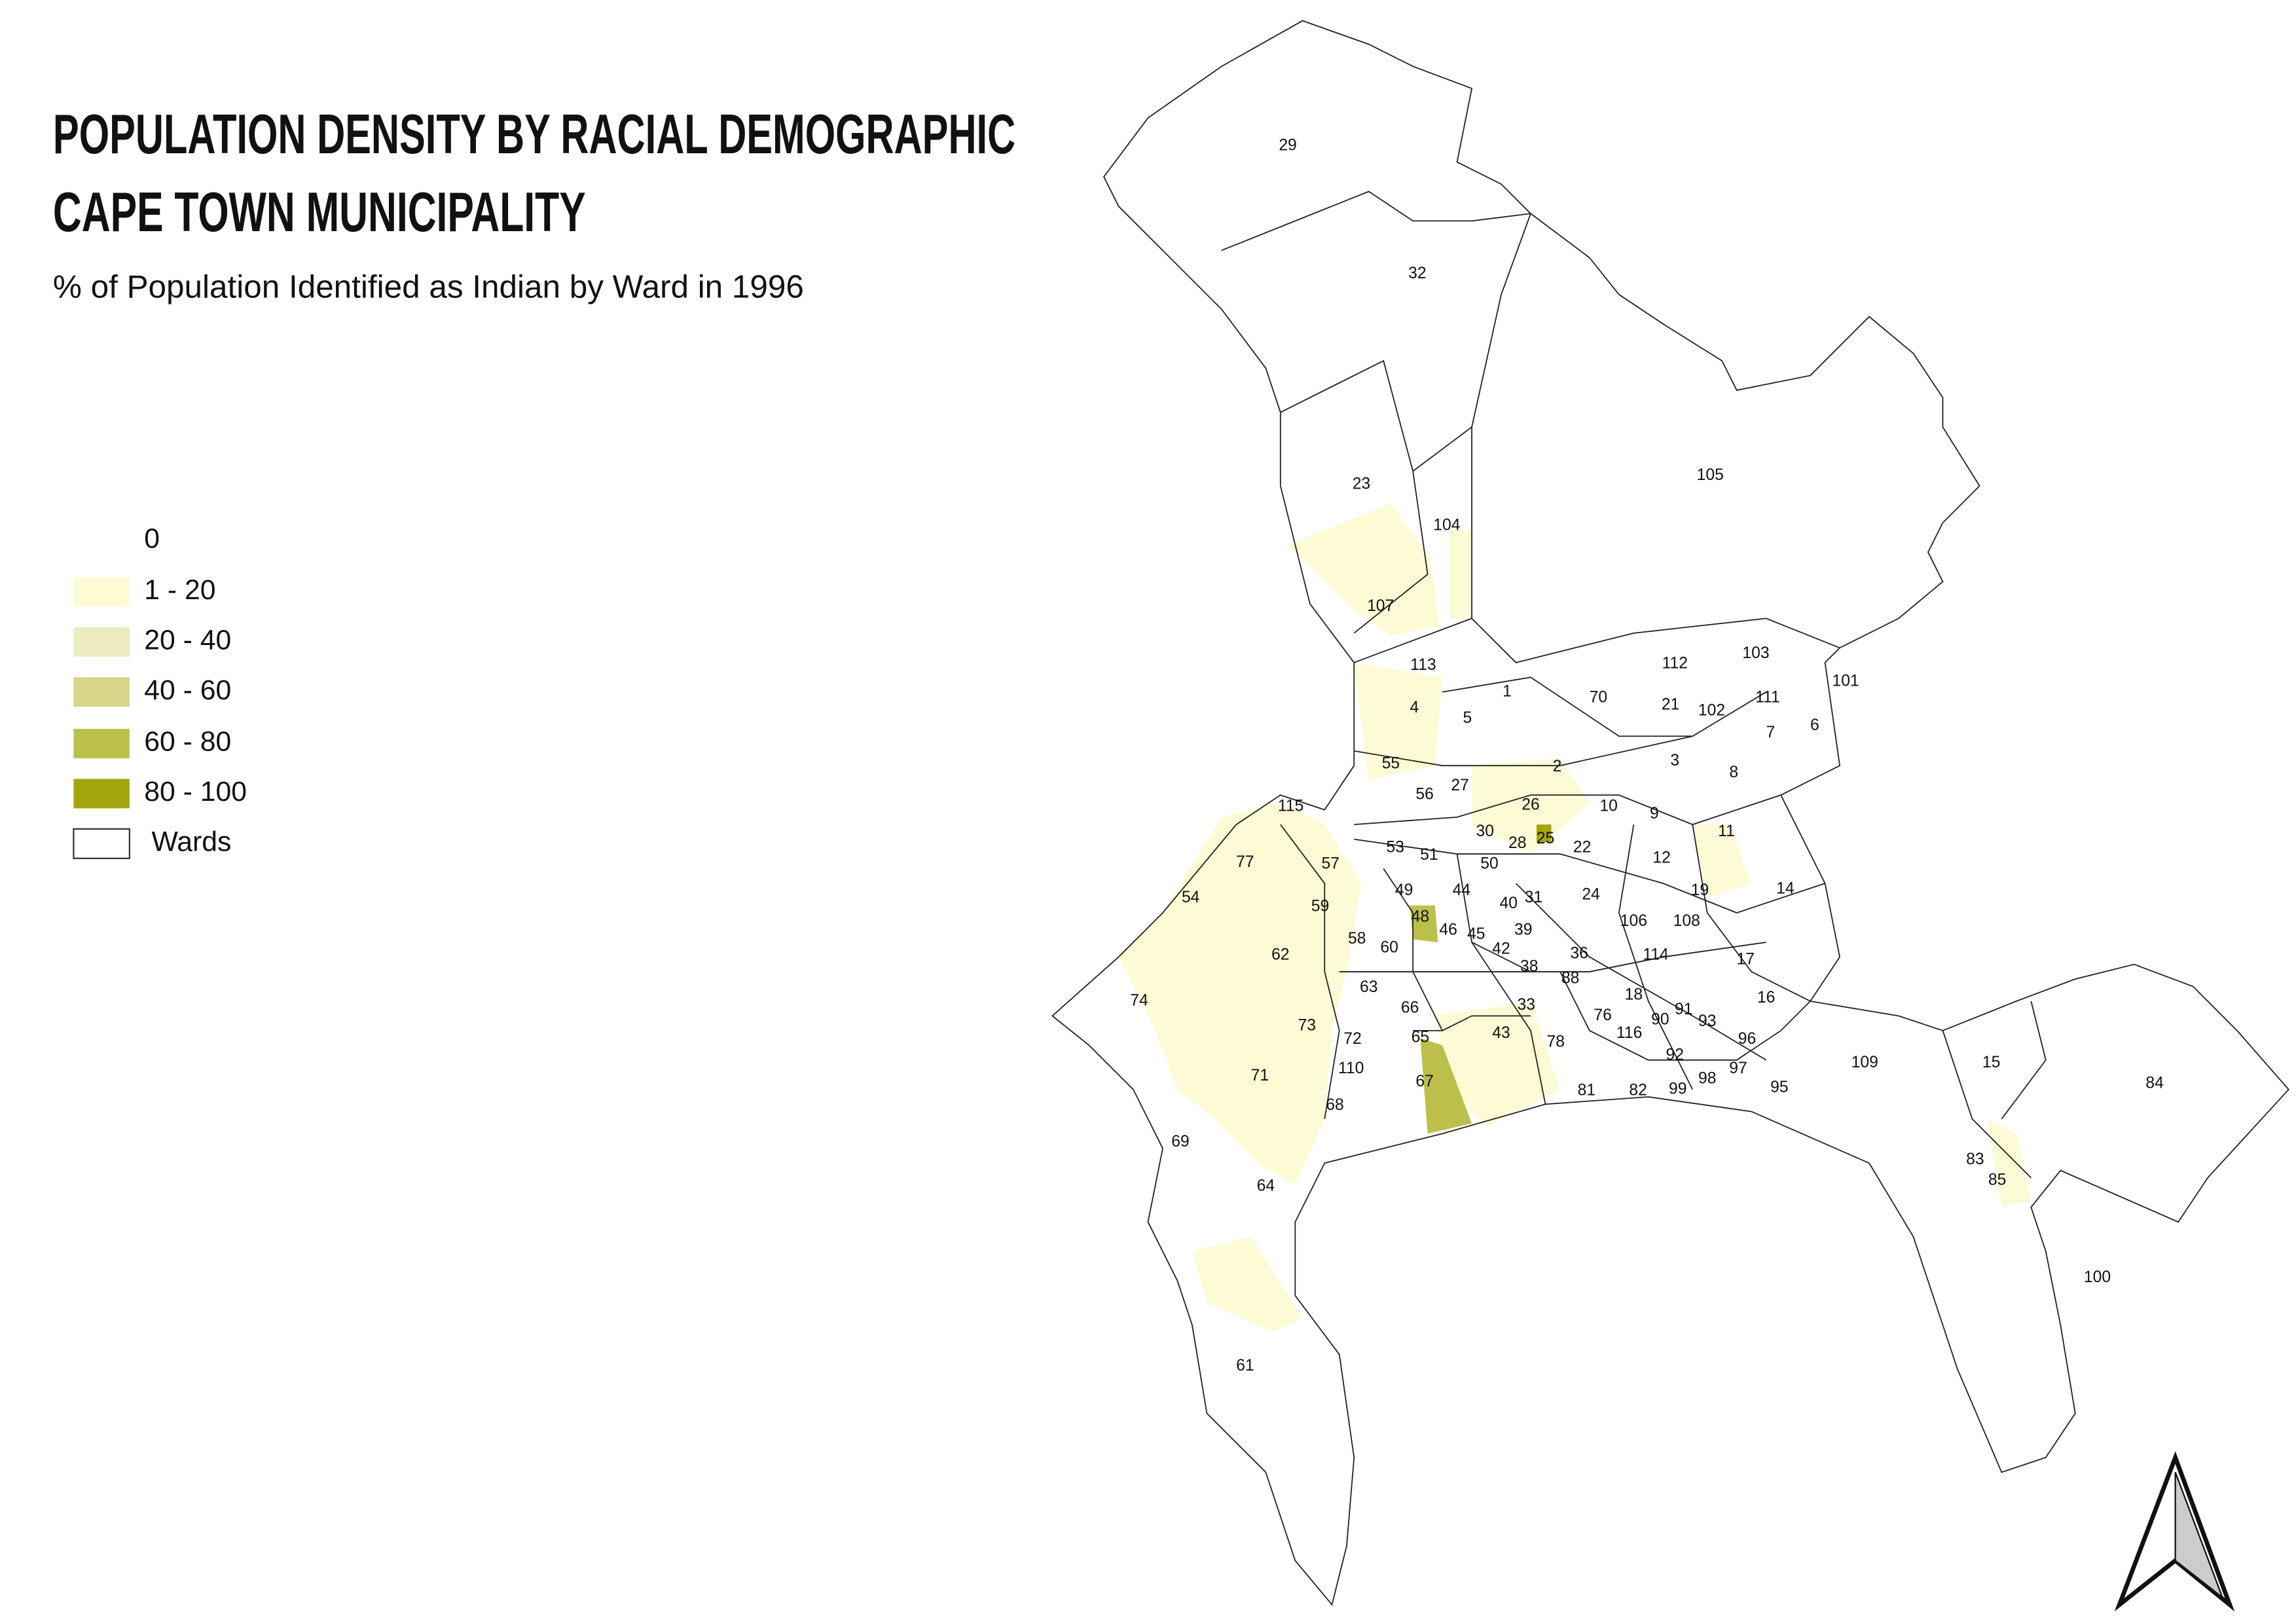 The height and width of the screenshot is (1624, 2296). I want to click on ward-label: 14, so click(1785, 889).